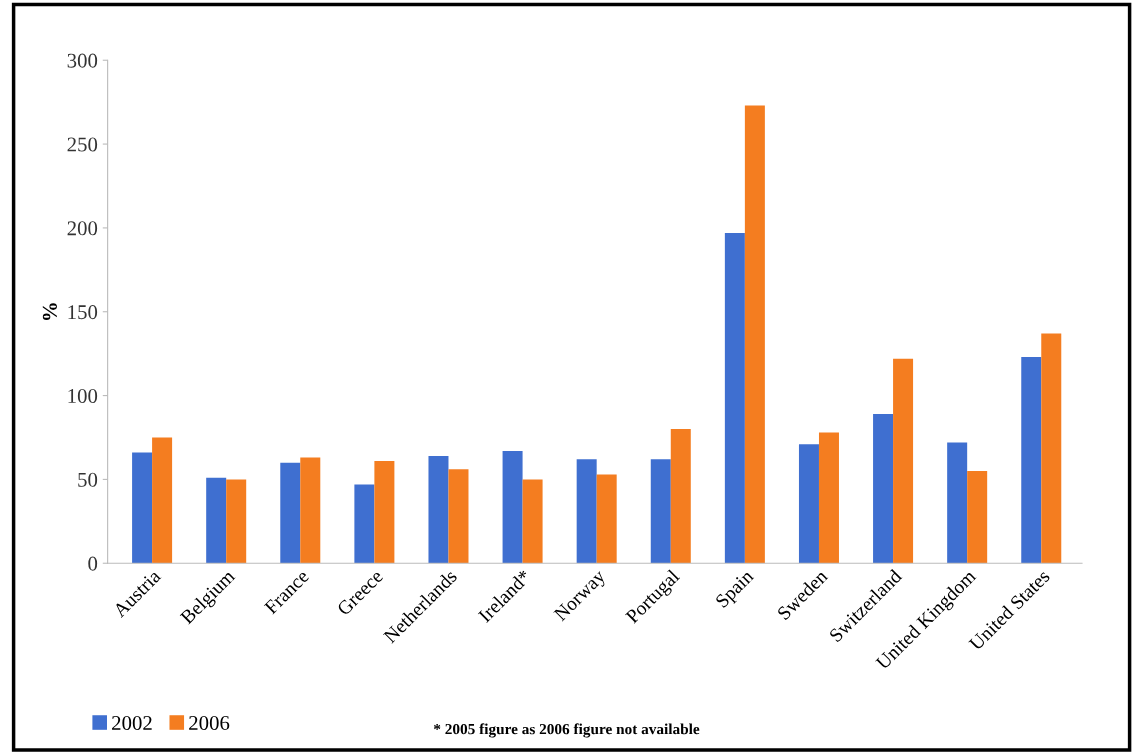 Image resolution: width=1133 pixels, height=753 pixels. I want to click on y-axis-title: %, so click(49, 312).